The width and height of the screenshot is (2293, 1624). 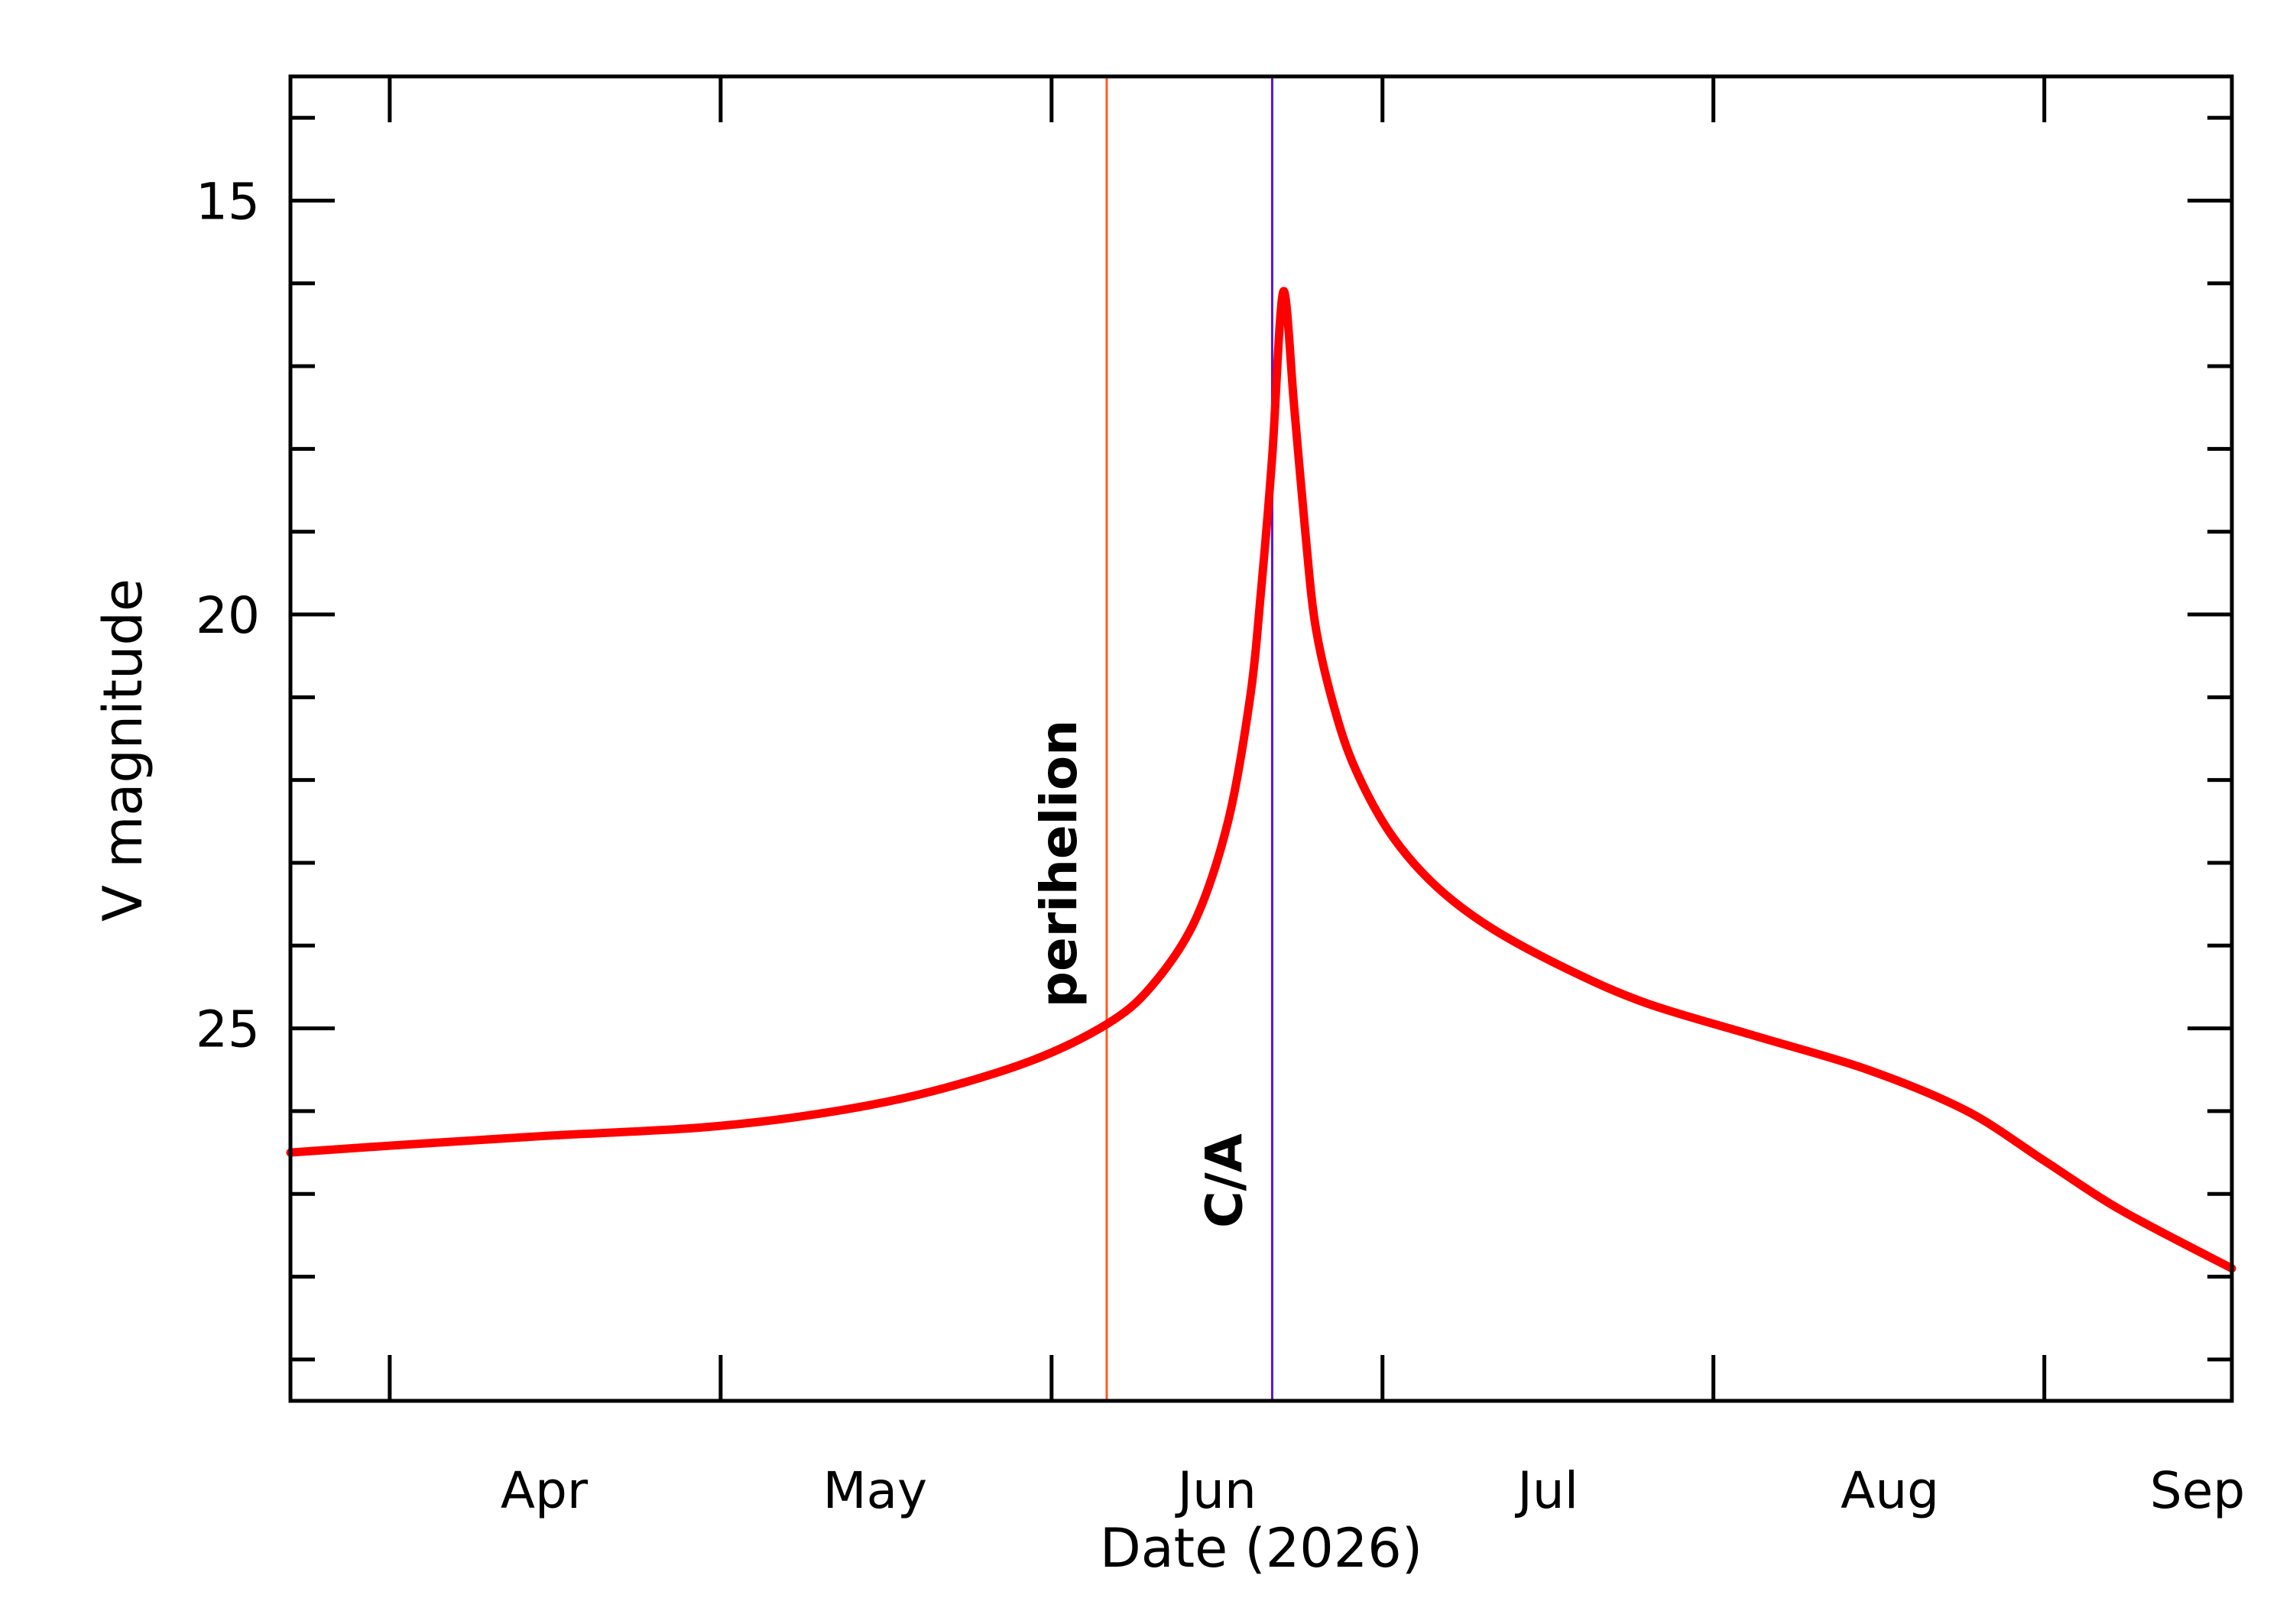 I want to click on x-tick-labels: Apr May Jun Jul Aug Sep, so click(x=1373, y=1490).